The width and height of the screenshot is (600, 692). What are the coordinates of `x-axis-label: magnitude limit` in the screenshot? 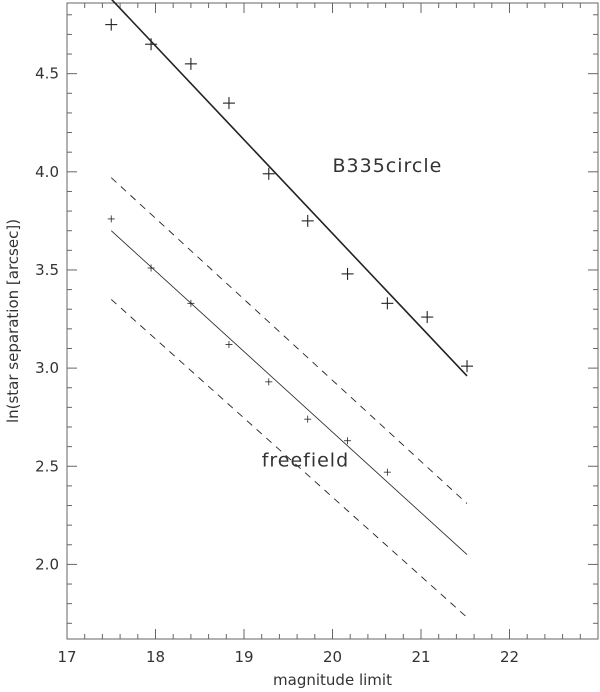 It's located at (332, 680).